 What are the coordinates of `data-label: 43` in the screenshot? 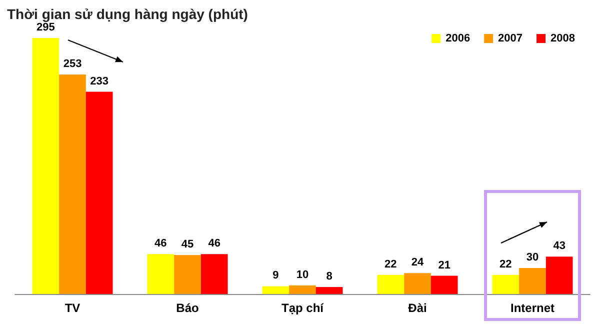 It's located at (559, 246).